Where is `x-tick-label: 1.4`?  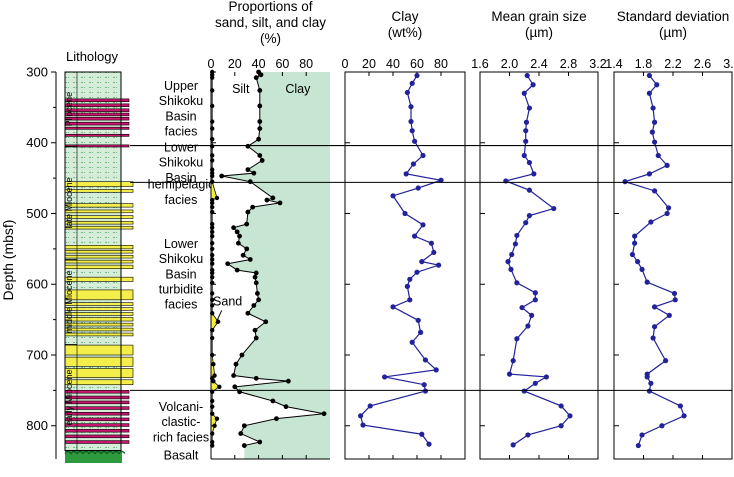 x-tick-label: 1.4 is located at coordinates (613, 64).